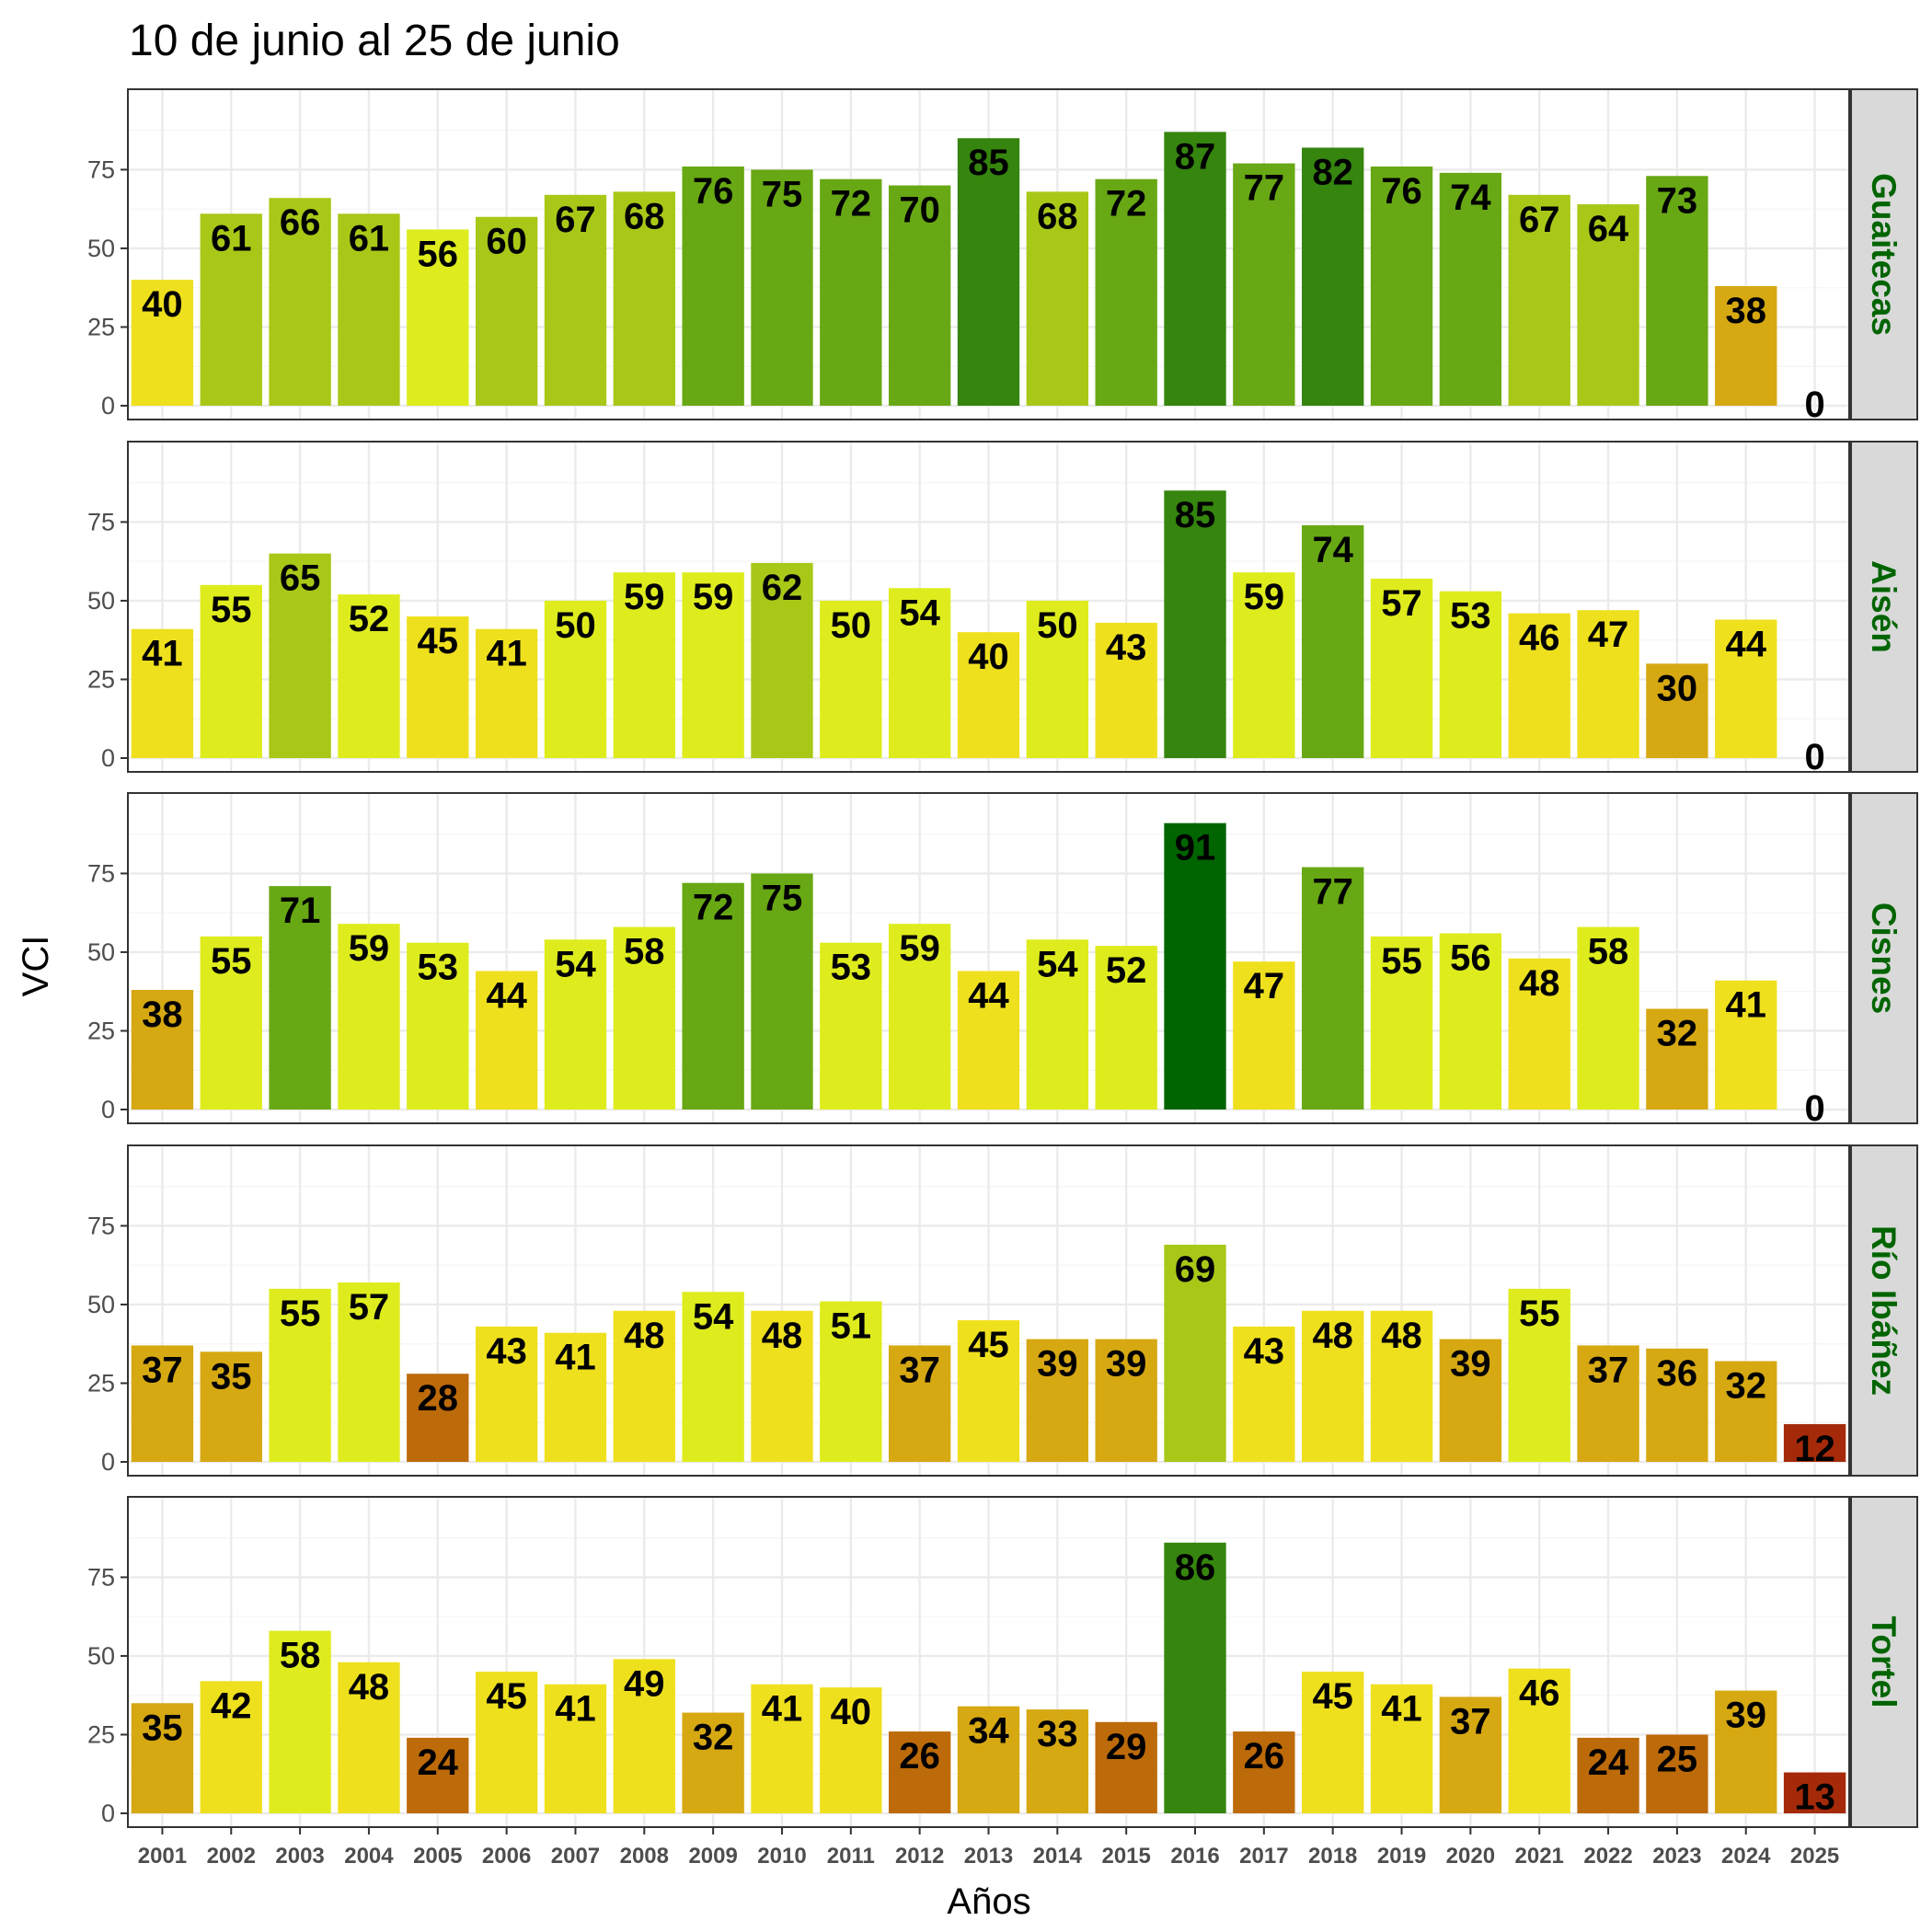 The width and height of the screenshot is (1932, 1932). I want to click on x-tick-label-2022: 2022, so click(1607, 1856).